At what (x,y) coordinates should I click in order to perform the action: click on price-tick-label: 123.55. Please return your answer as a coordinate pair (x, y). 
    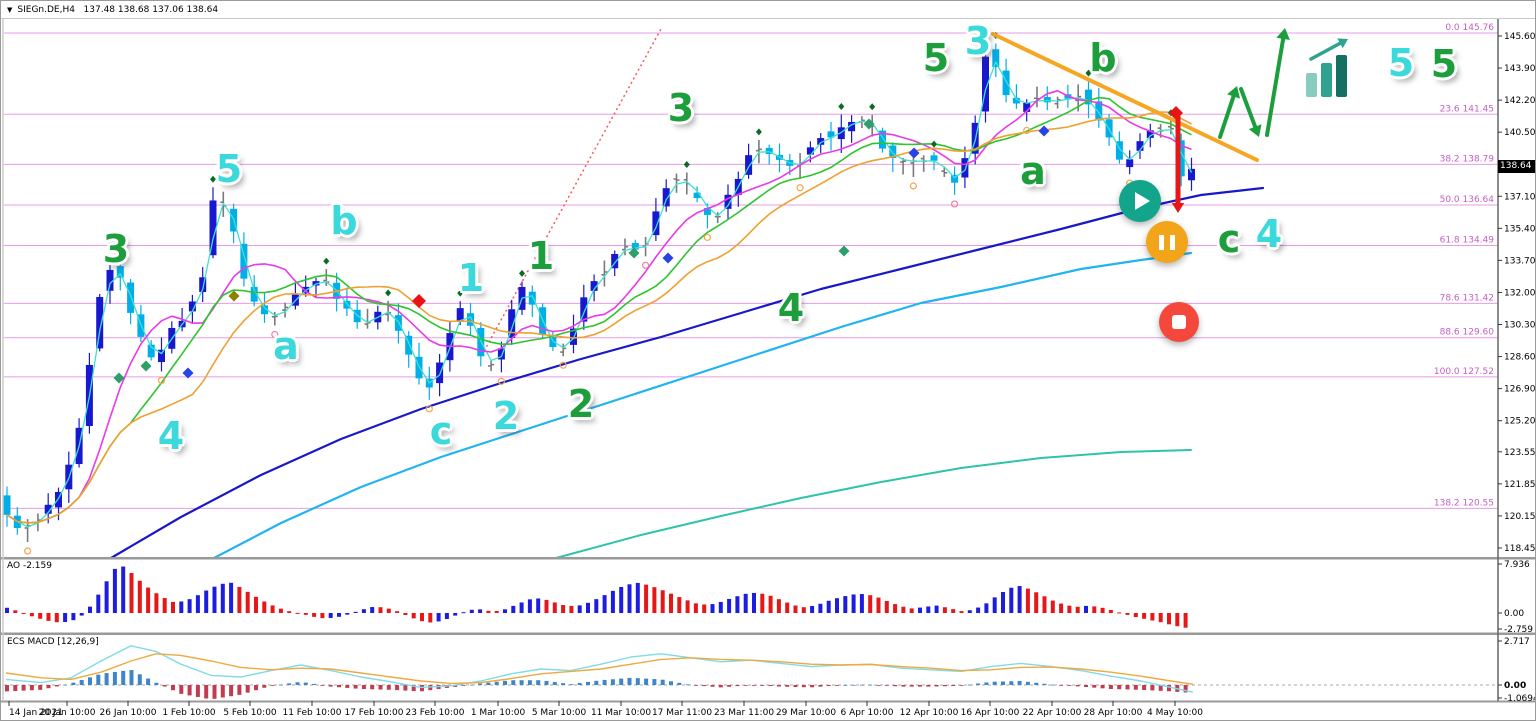
    Looking at the image, I should click on (1520, 453).